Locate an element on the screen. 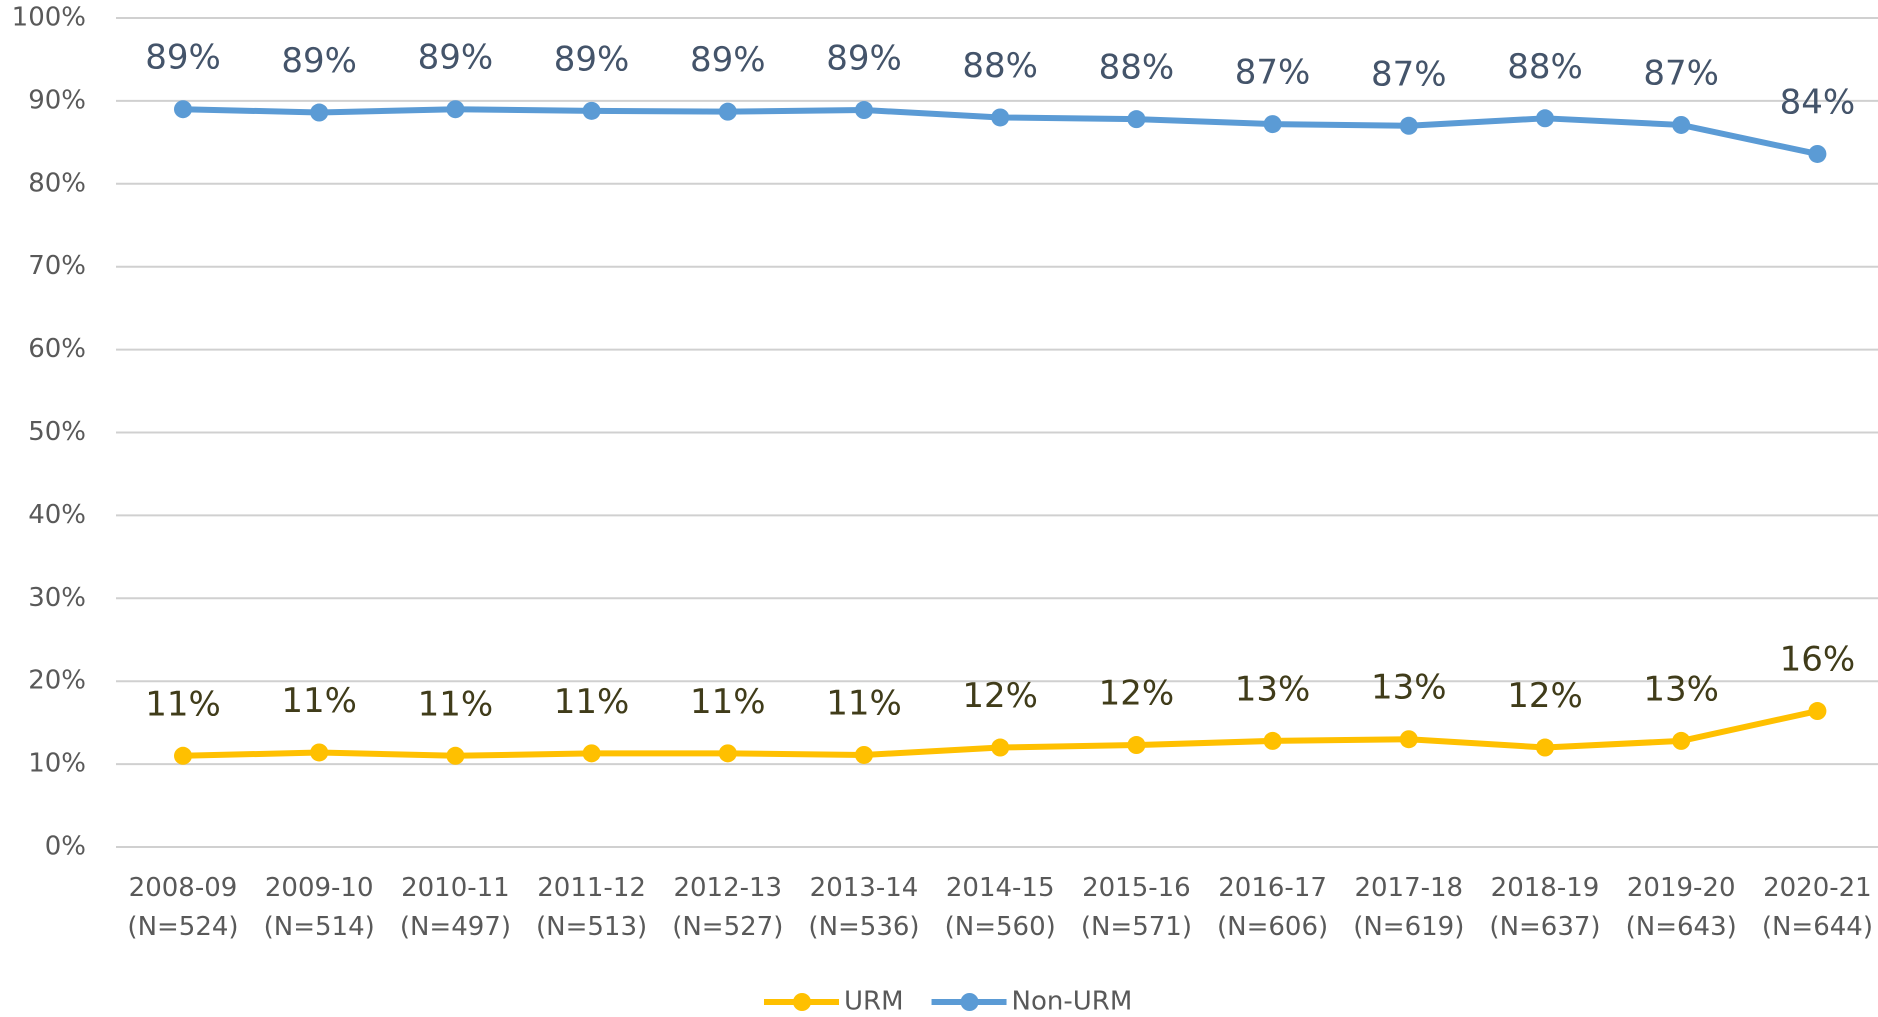 This screenshot has width=1878, height=1017. x-tick-label: 2014-15 (N=560) is located at coordinates (1000, 907).